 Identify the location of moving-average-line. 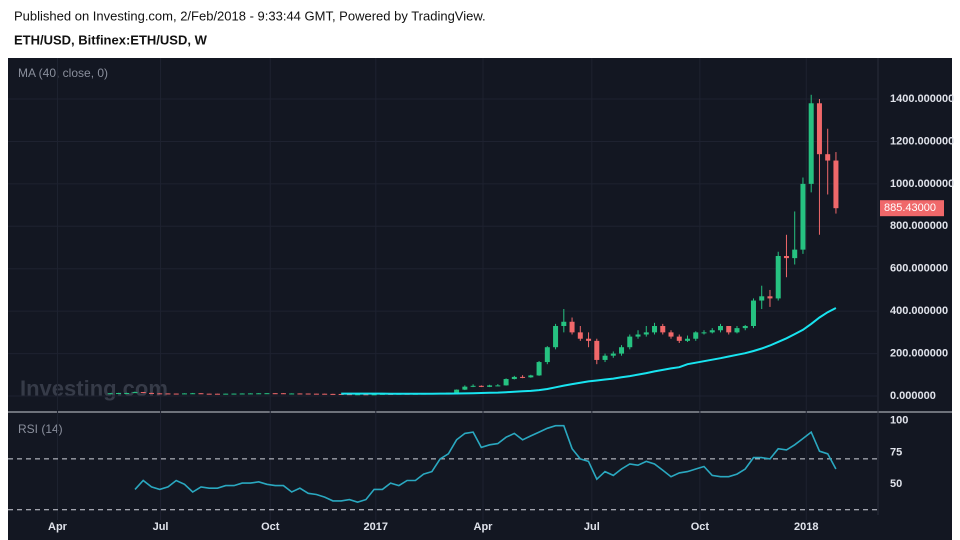
(589, 351).